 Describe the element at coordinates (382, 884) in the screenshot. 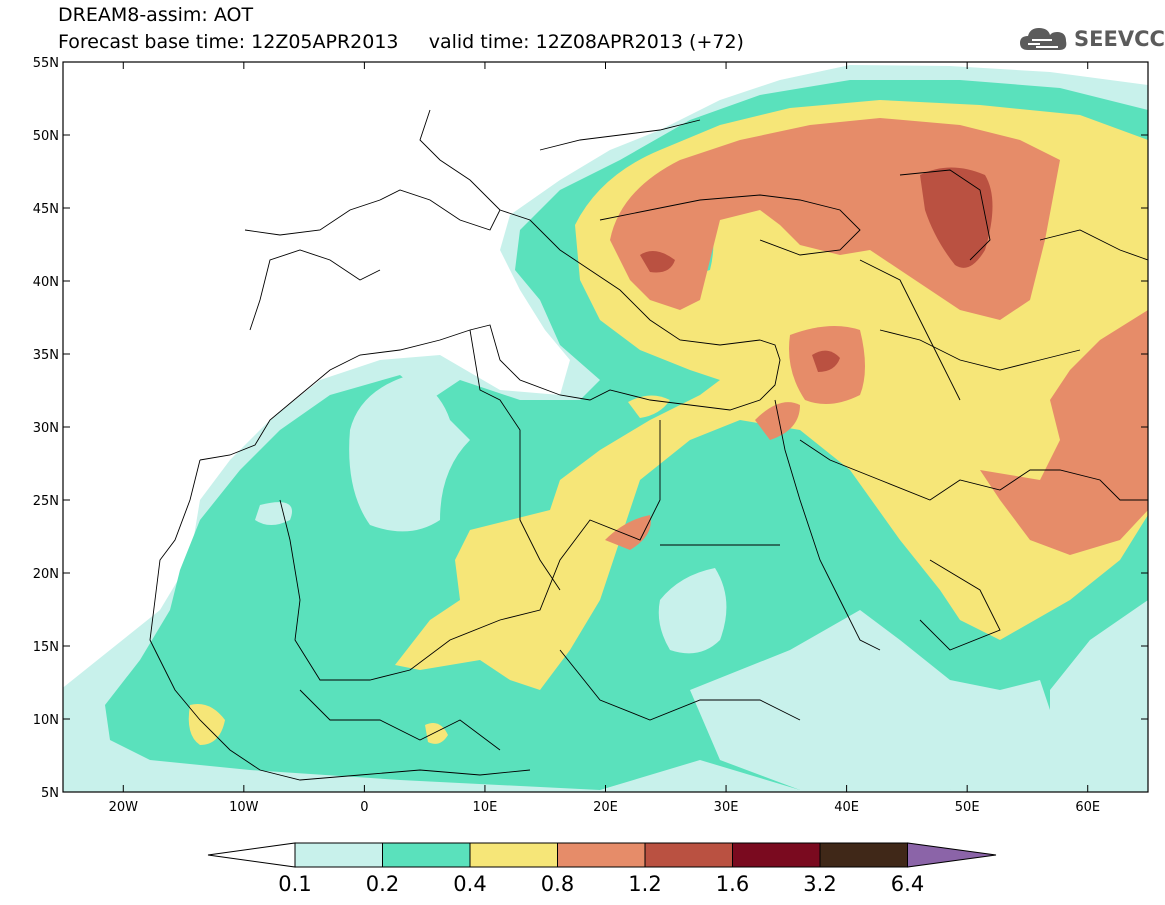

I see `colorbar-label: 0.2` at that location.